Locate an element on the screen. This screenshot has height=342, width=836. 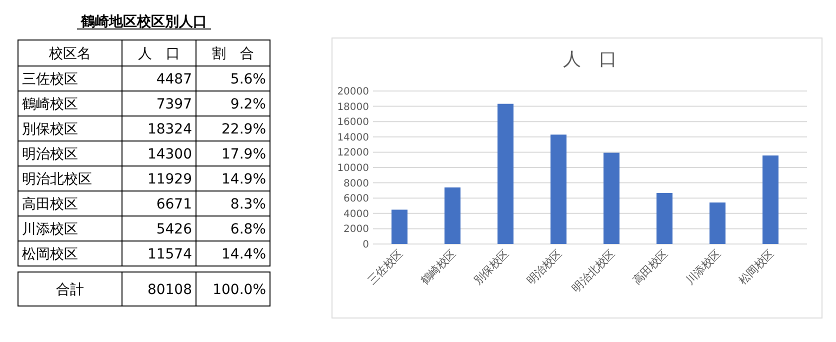
y-tick-label: 8000 is located at coordinates (356, 184).